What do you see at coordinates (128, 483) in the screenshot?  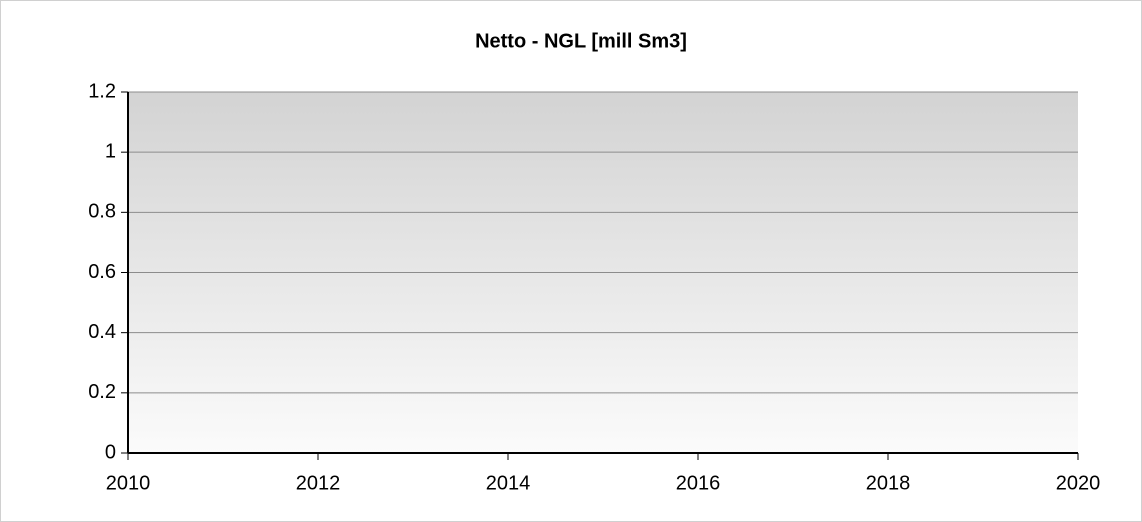 I see `x-tick-label: 2010` at bounding box center [128, 483].